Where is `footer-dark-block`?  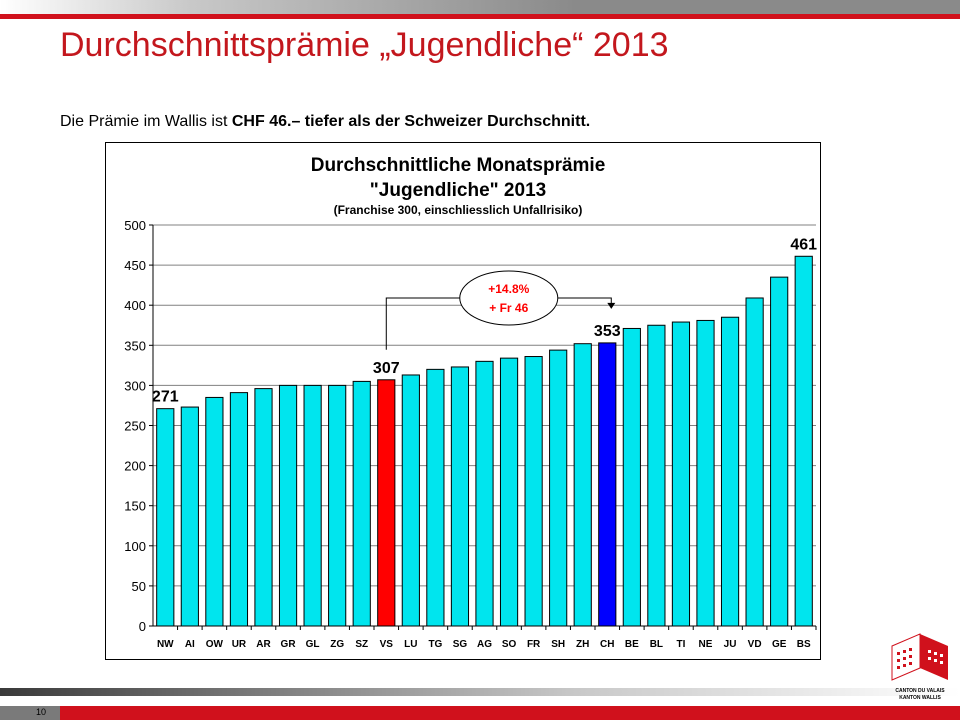 footer-dark-block is located at coordinates (30, 713).